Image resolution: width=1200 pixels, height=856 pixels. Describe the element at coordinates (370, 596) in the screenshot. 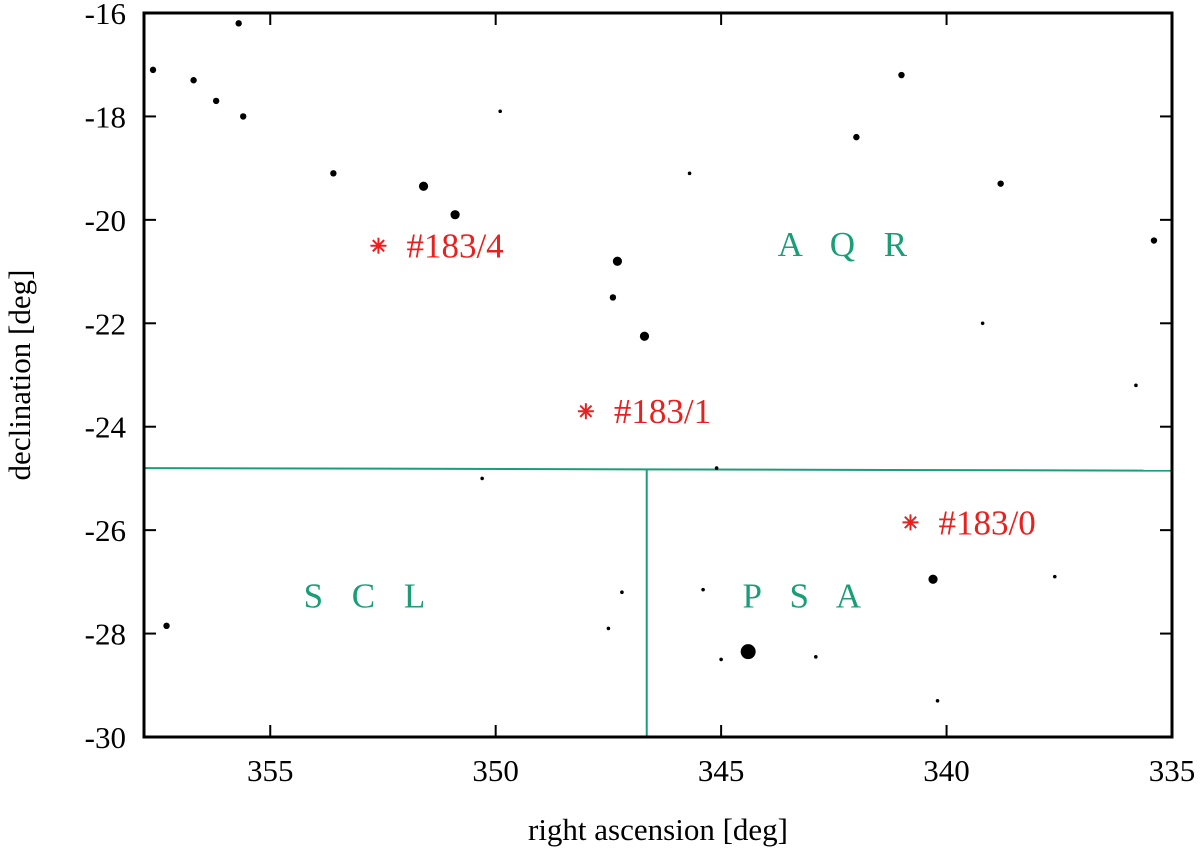

I see `constellation-label: S C L` at that location.